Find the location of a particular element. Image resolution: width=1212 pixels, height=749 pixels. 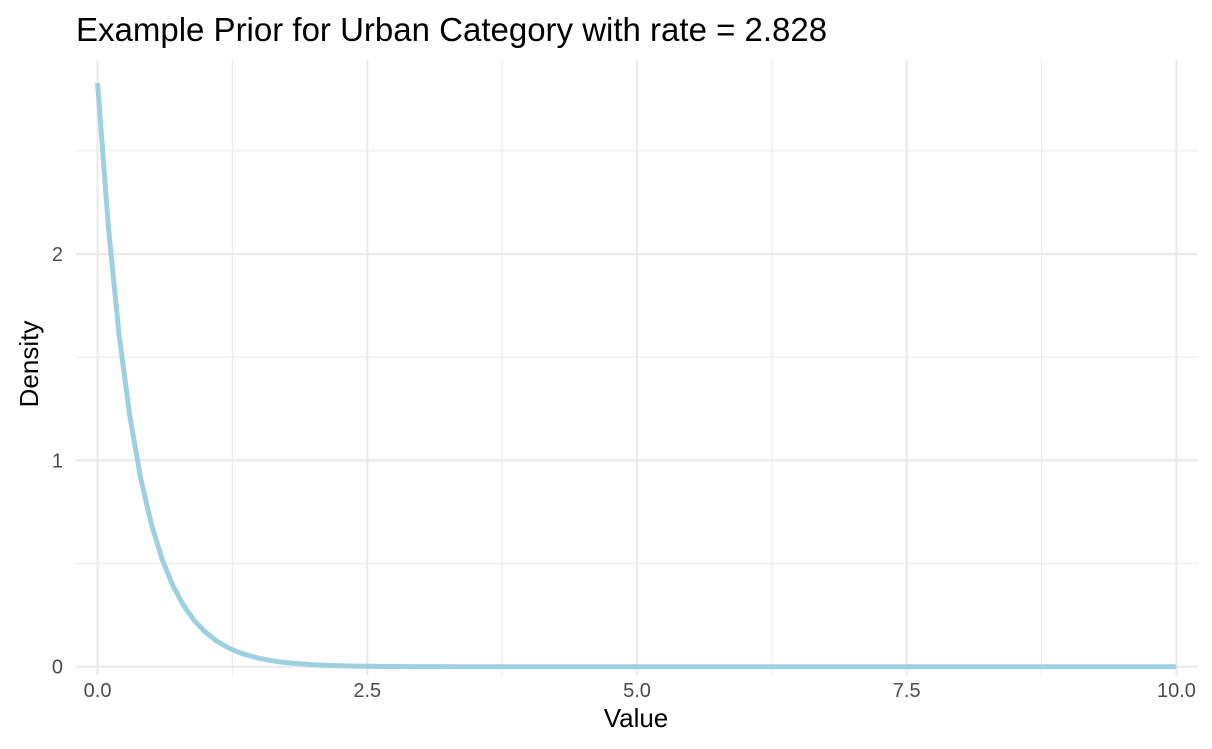

x-tick-label-0: 0.0 is located at coordinates (98, 691).